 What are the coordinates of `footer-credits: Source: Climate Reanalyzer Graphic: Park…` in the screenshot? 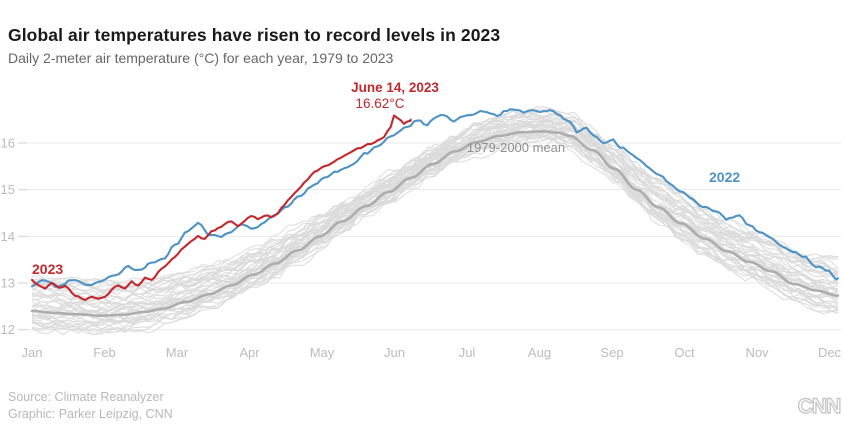 It's located at (90, 406).